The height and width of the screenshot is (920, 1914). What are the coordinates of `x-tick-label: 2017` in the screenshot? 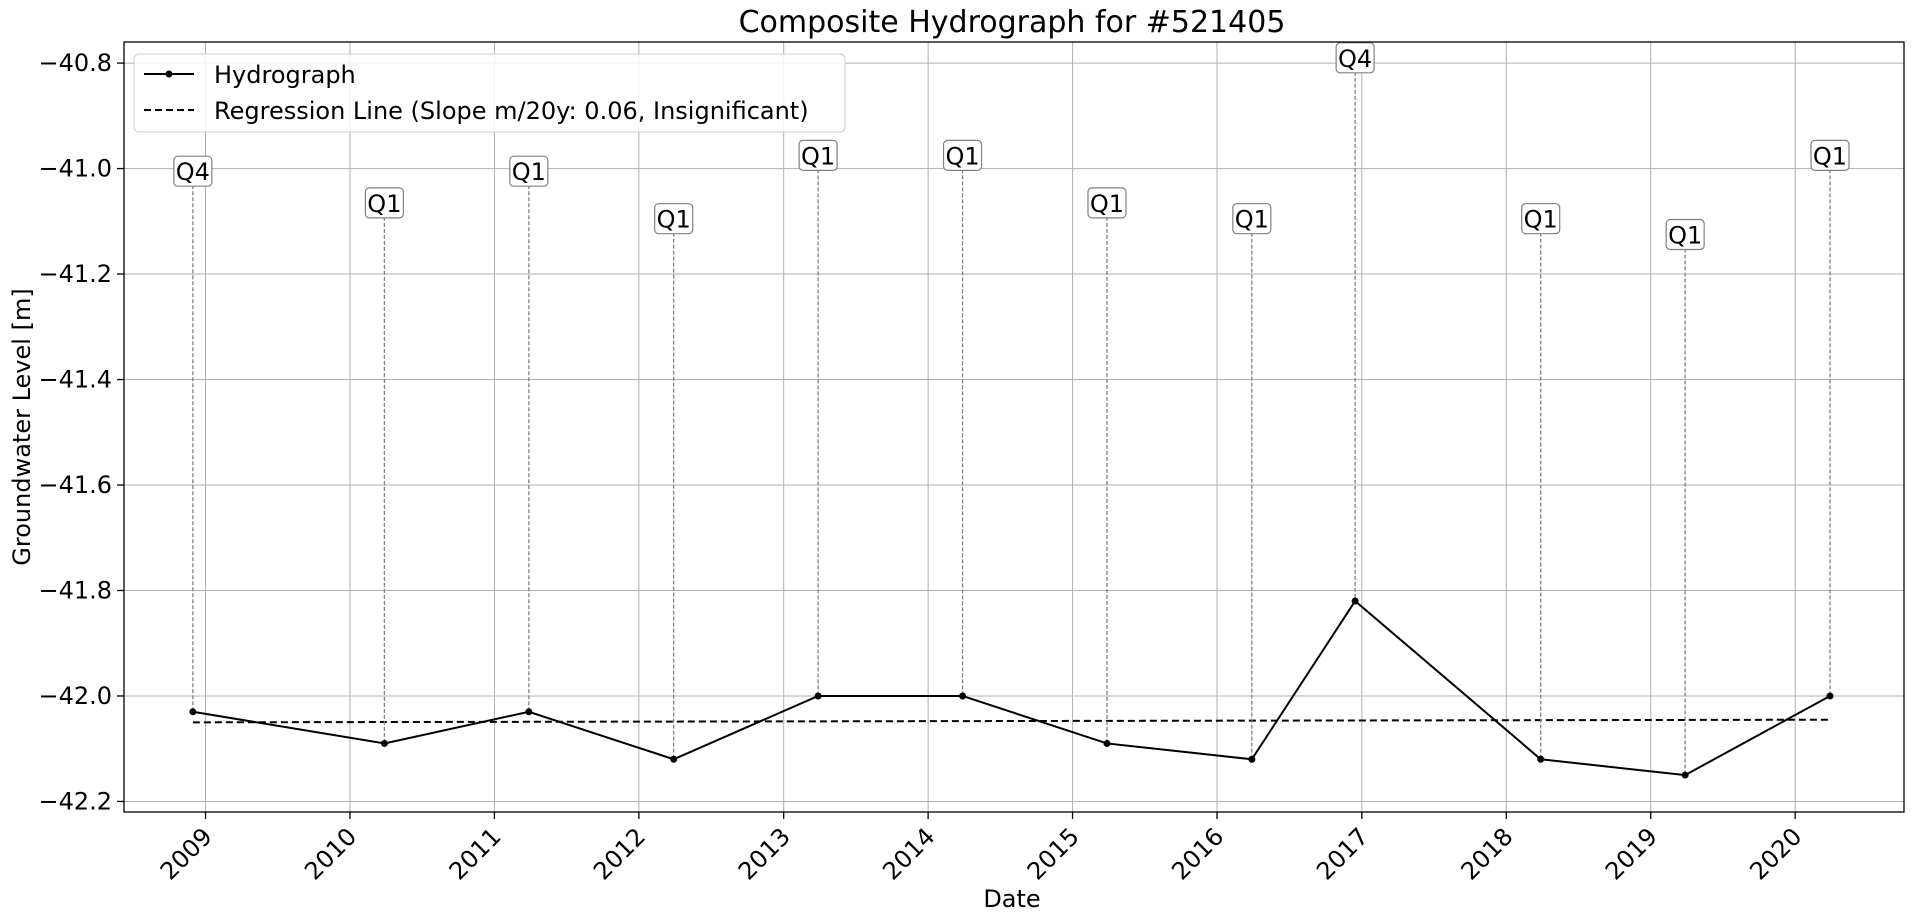 It's located at (1342, 853).